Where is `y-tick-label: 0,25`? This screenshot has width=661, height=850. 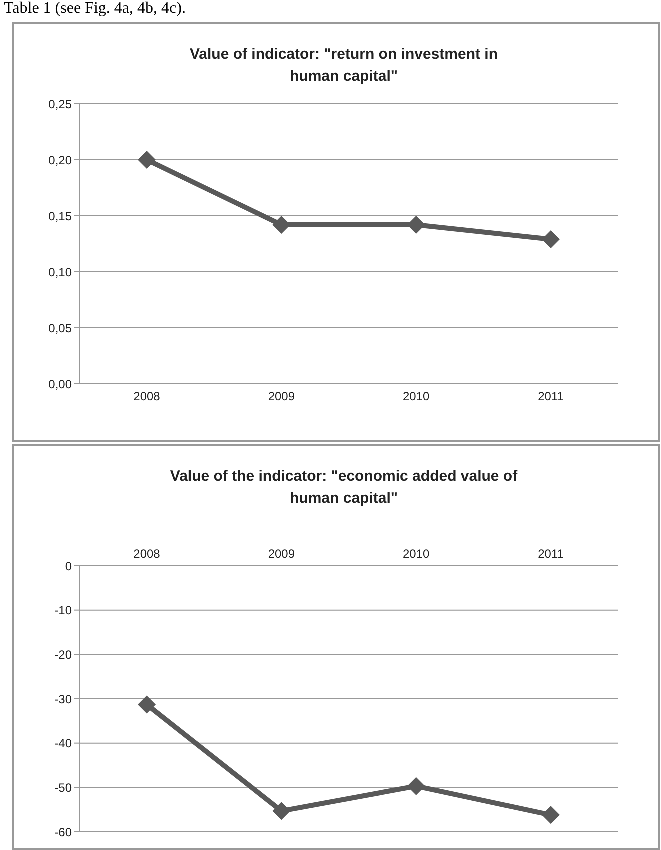
y-tick-label: 0,25 is located at coordinates (60, 104).